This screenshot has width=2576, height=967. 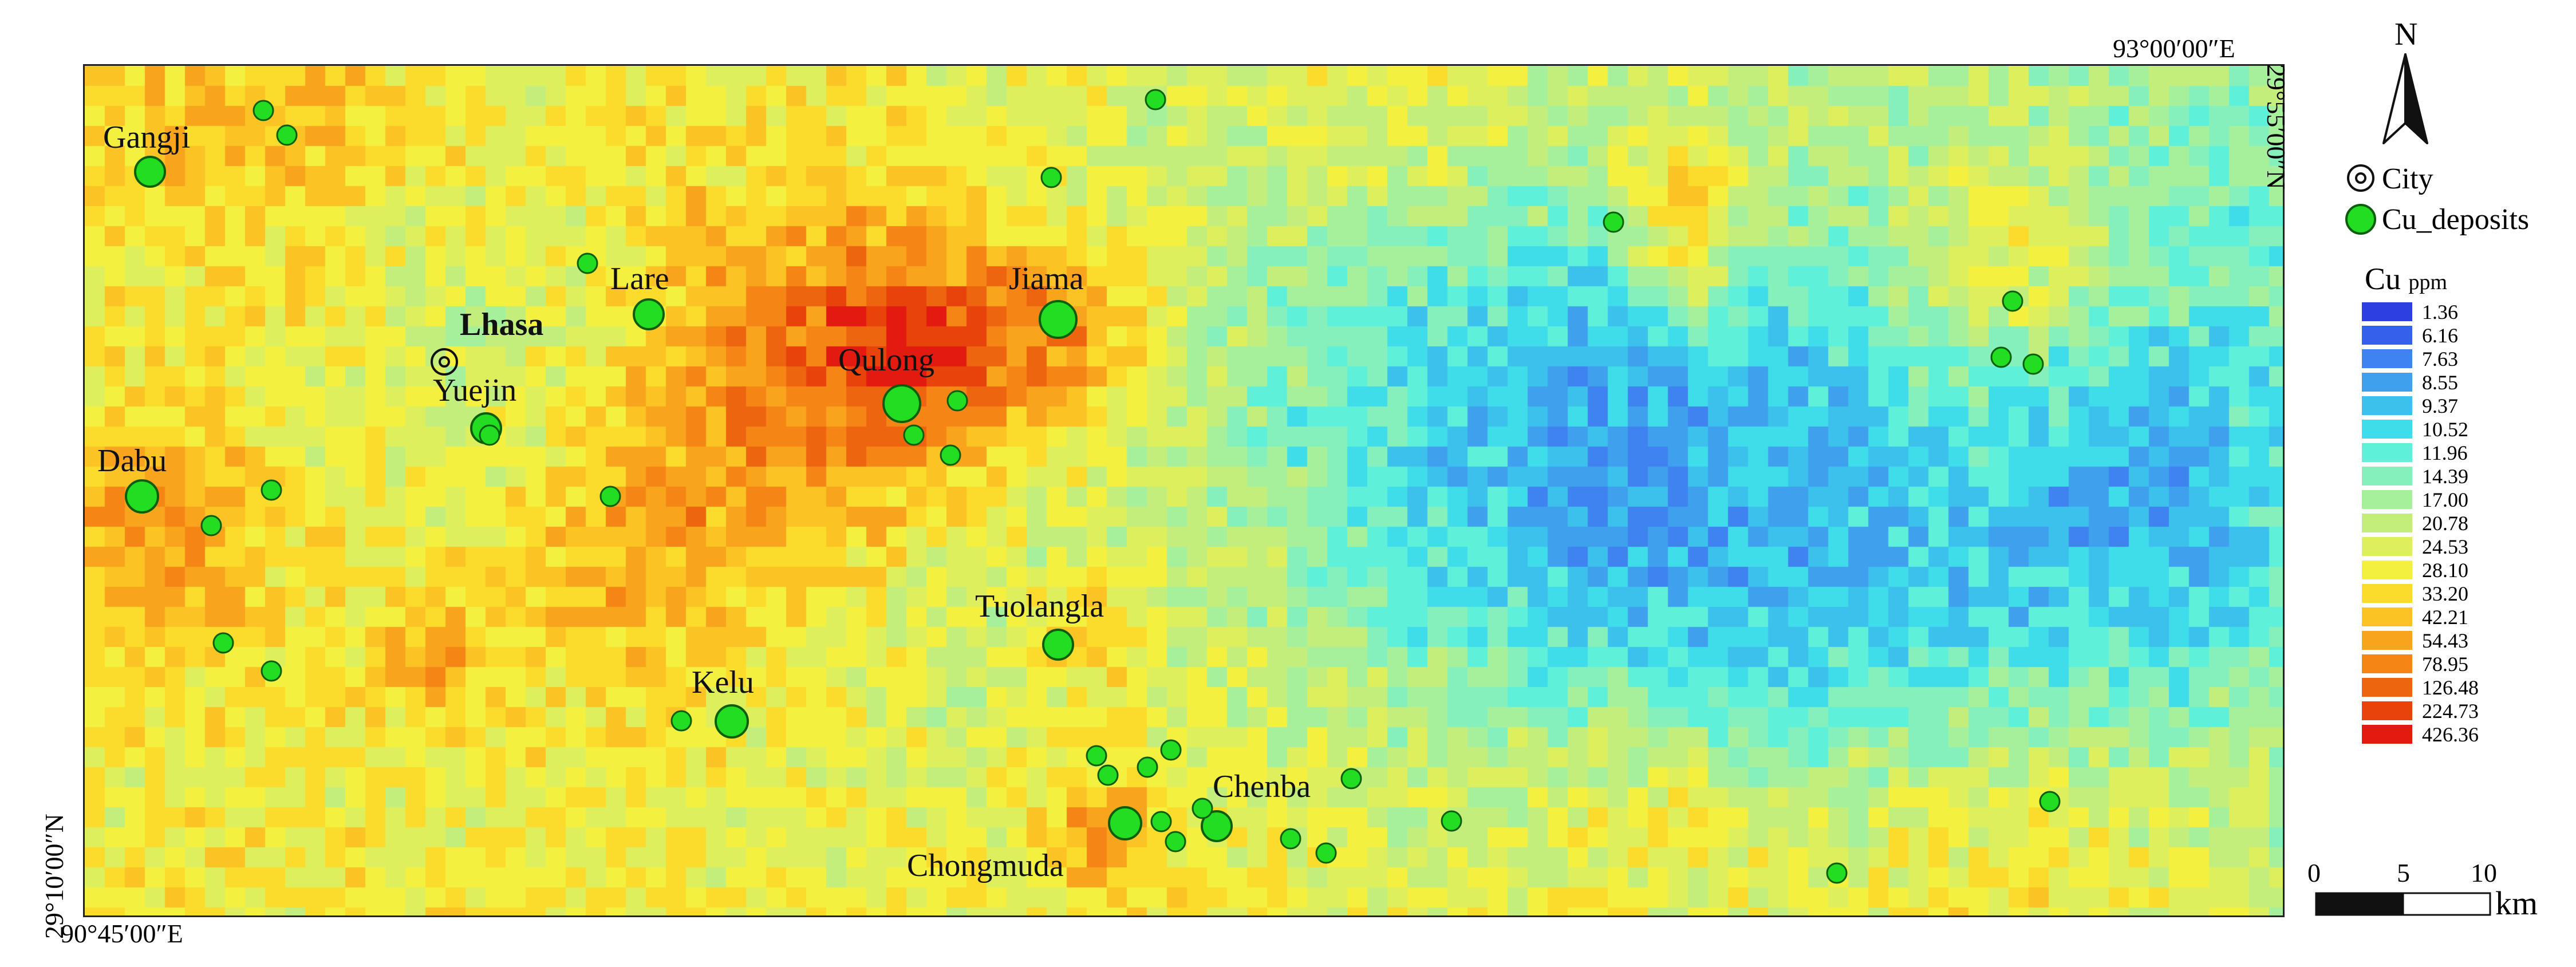 I want to click on lat-label-bottom-left: 29°10′00″N, so click(x=54, y=876).